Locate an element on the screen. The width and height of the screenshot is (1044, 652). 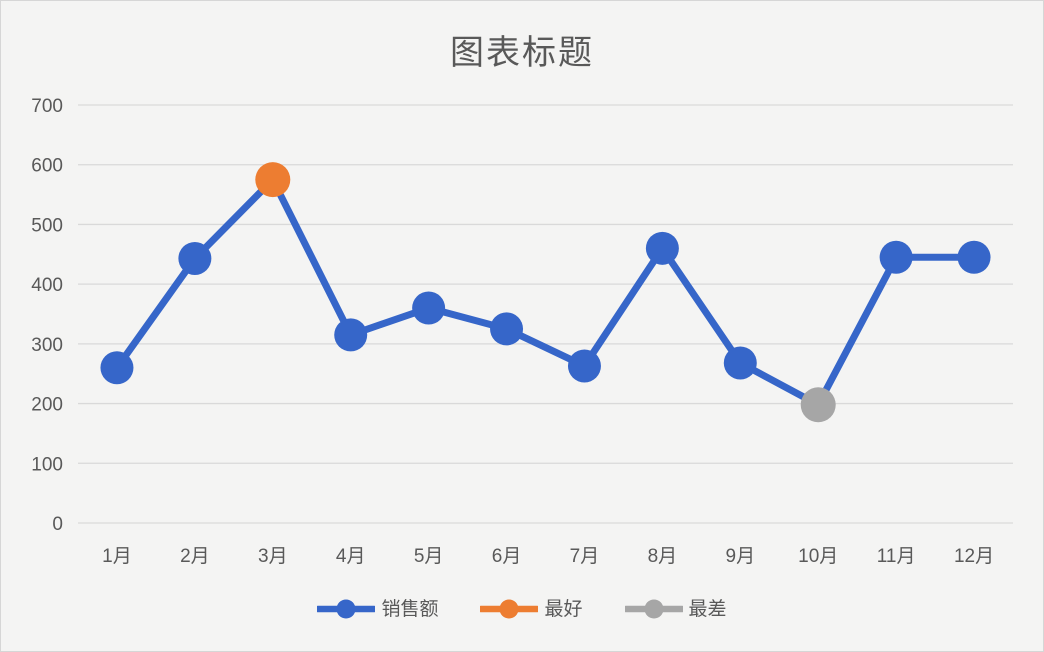
x-tick-label-2月: 2月 is located at coordinates (195, 556).